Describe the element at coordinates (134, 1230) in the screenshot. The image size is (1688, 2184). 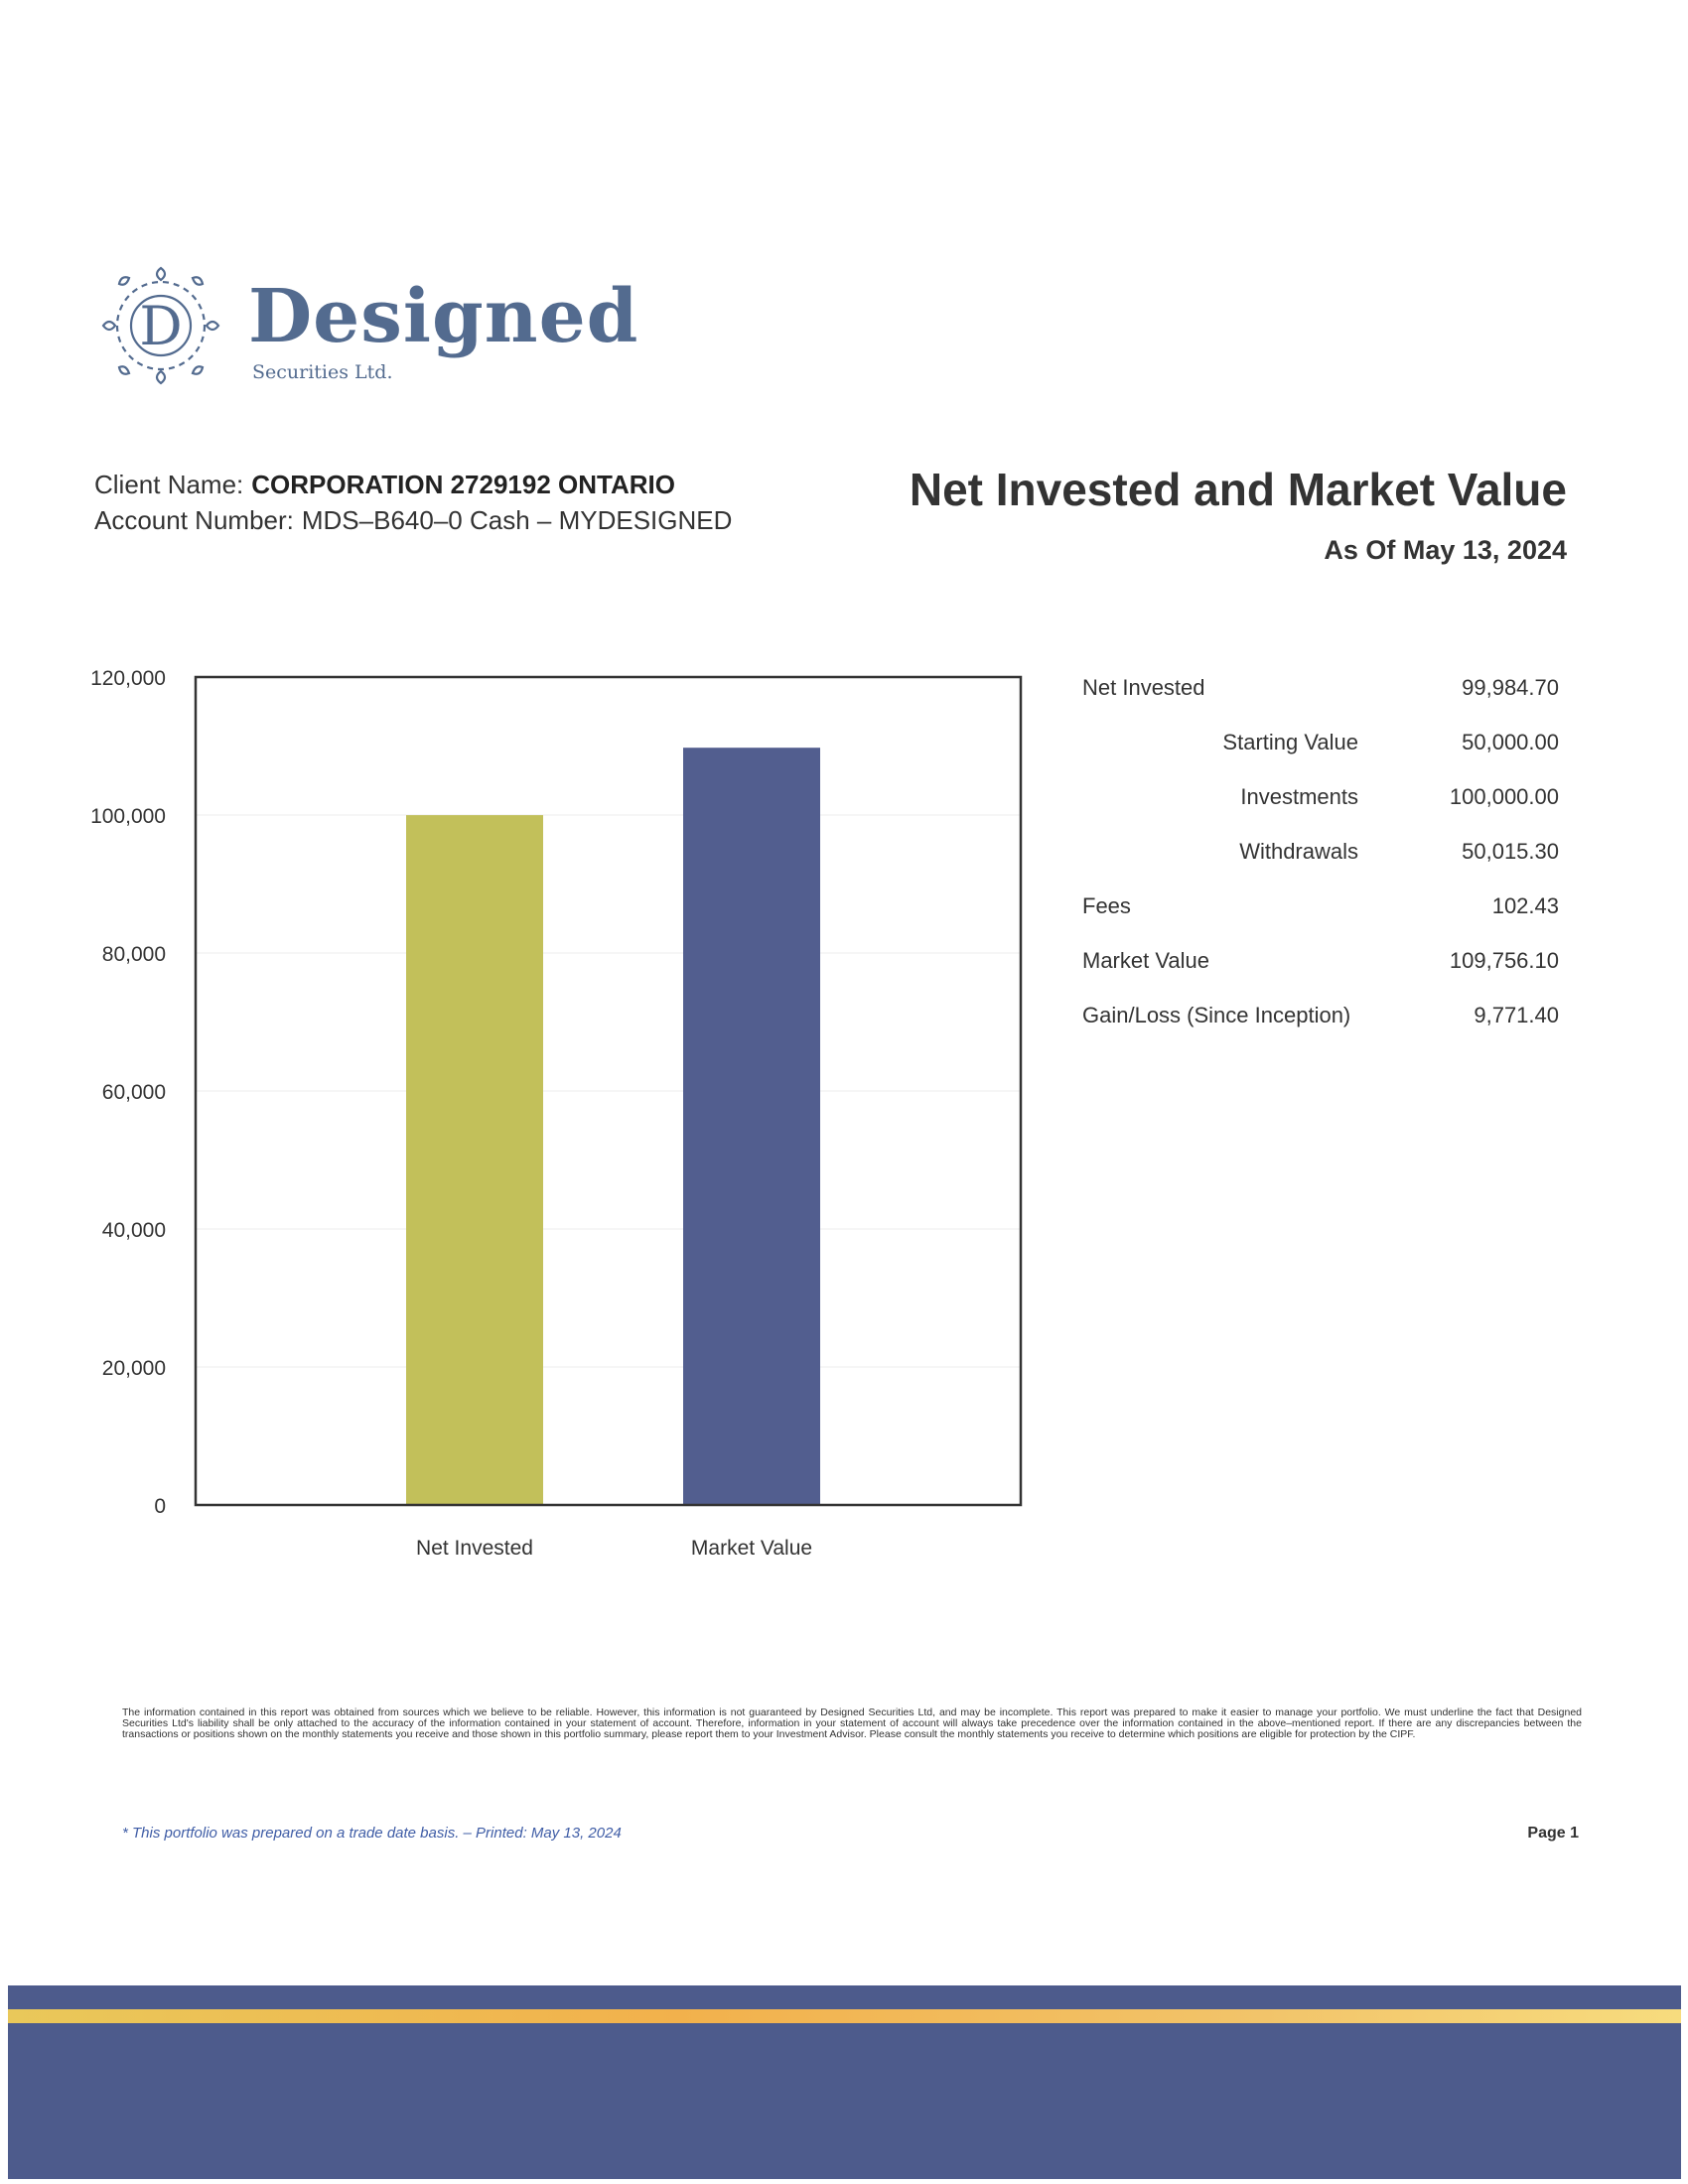
I see `y-tick-label: 40,000` at that location.